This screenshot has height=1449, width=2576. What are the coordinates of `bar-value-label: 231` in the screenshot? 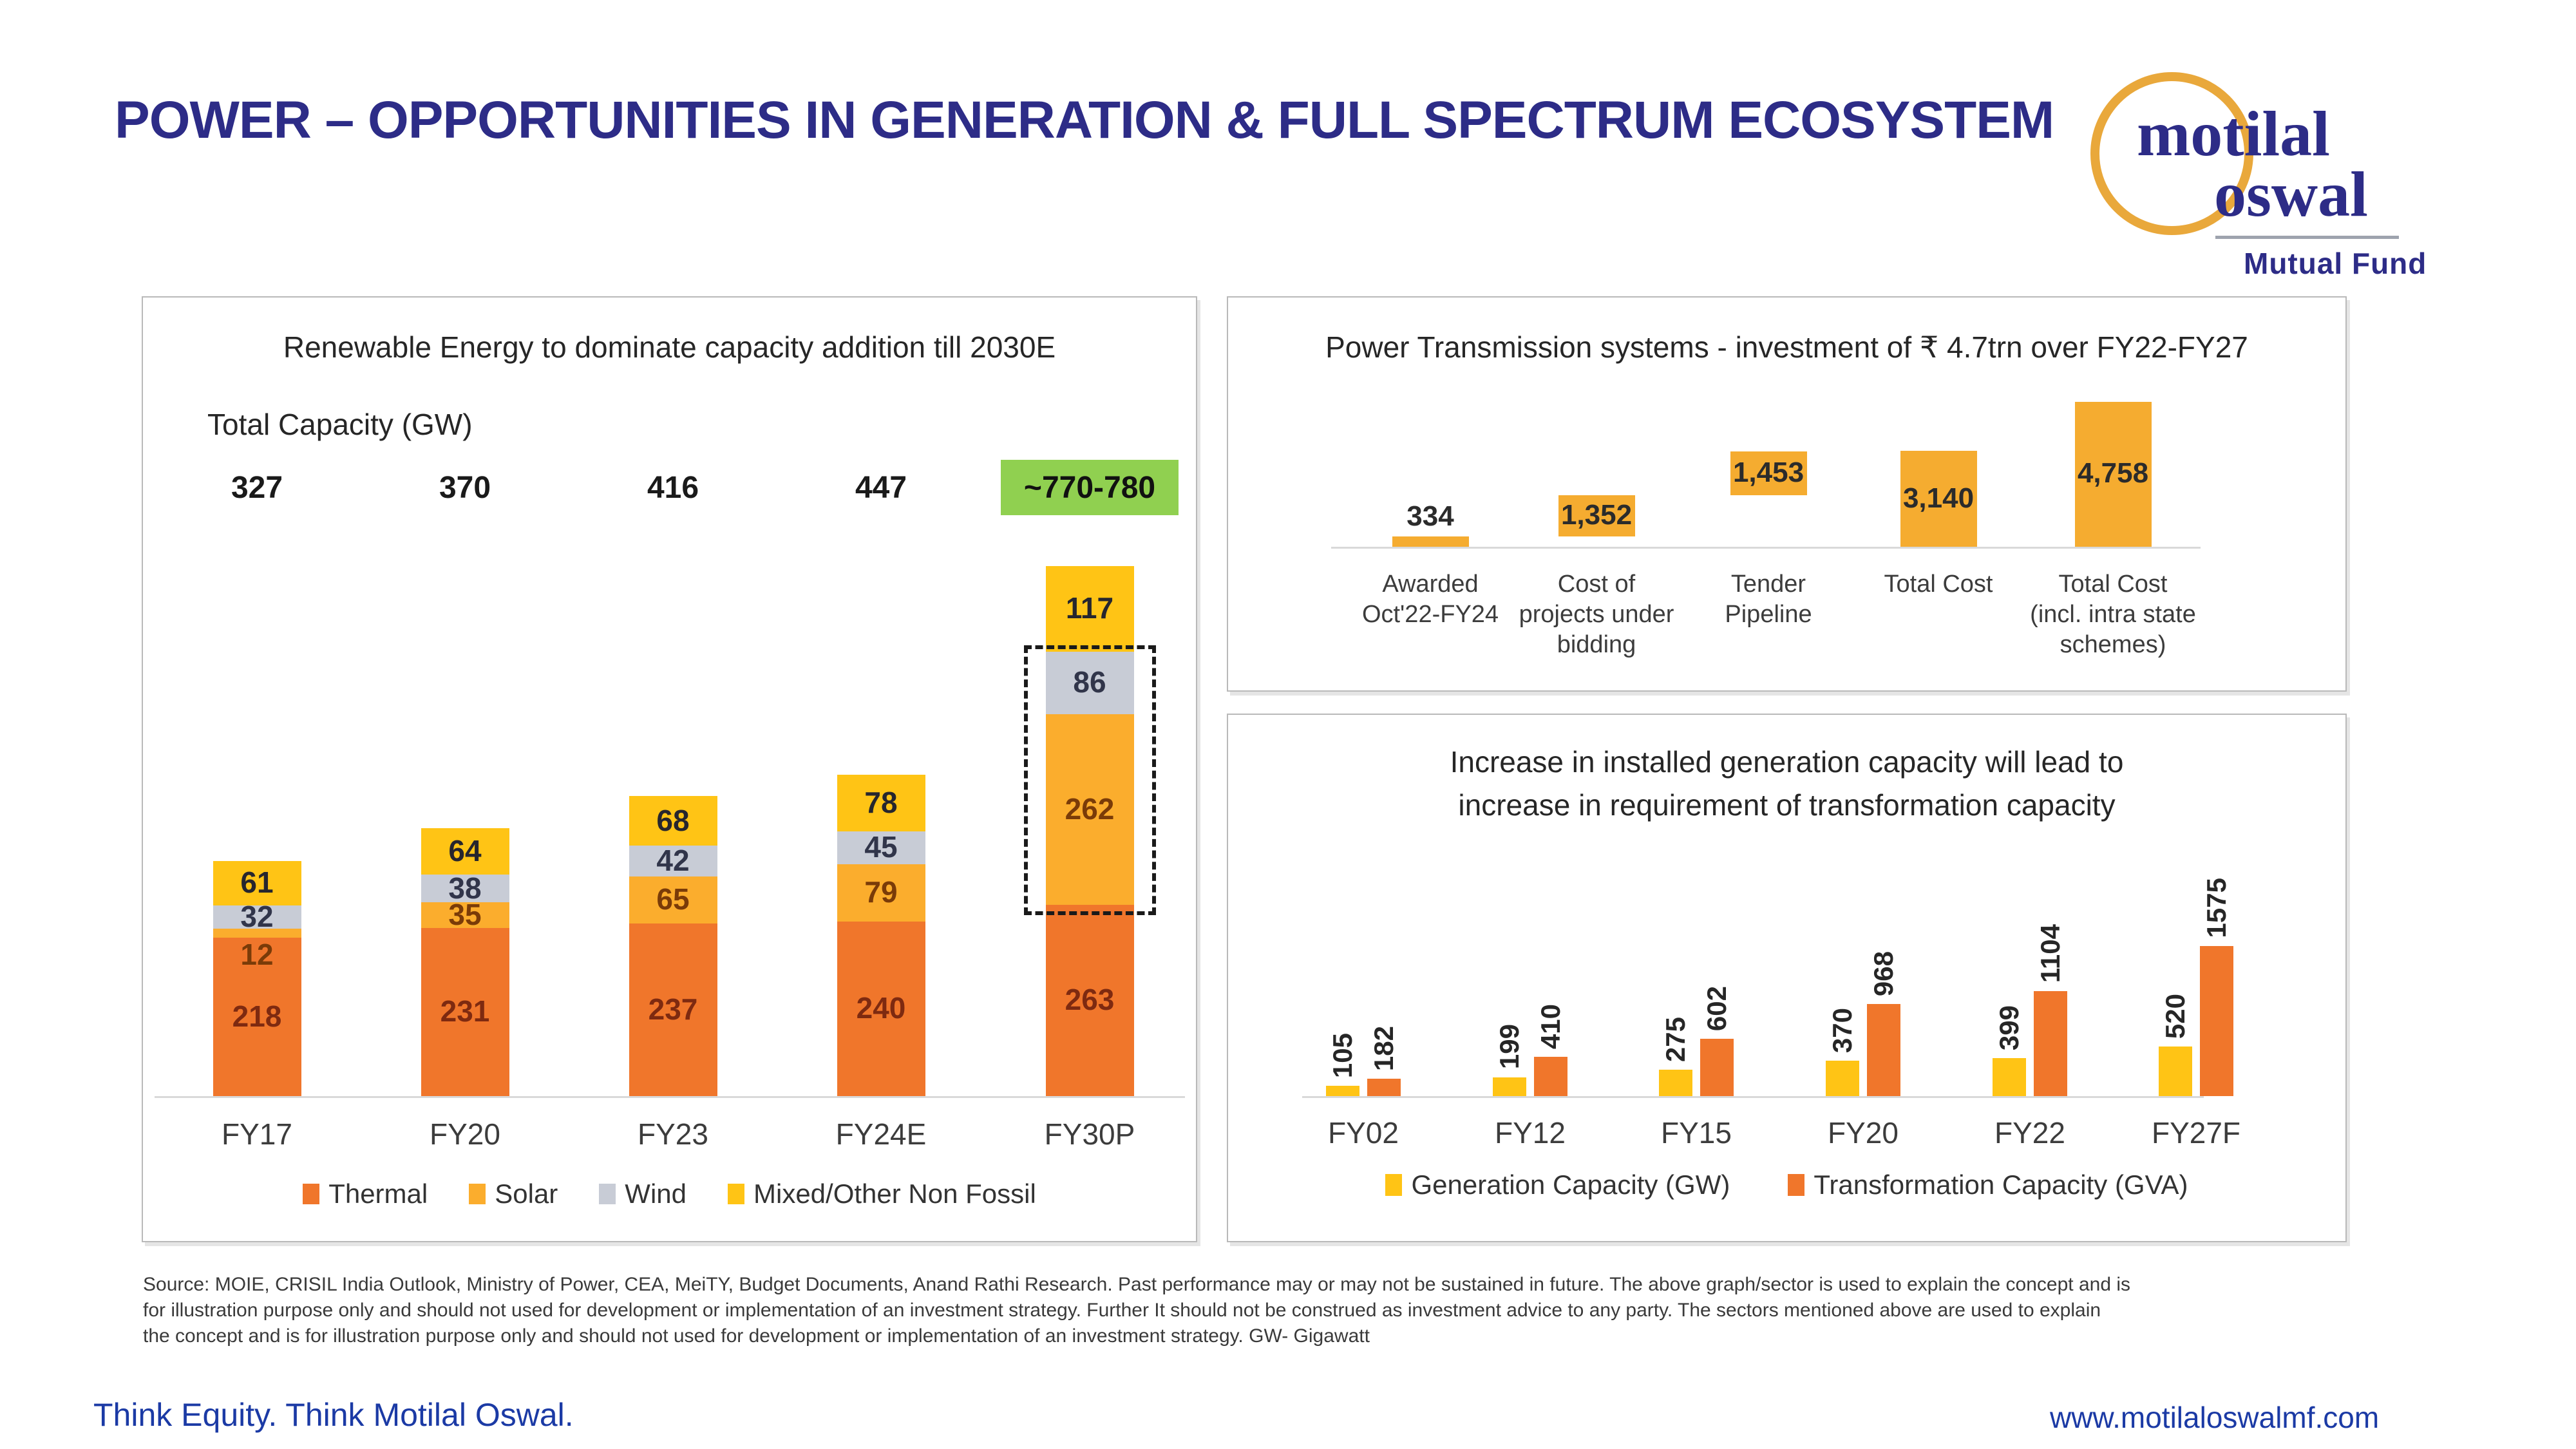 It's located at (465, 1011).